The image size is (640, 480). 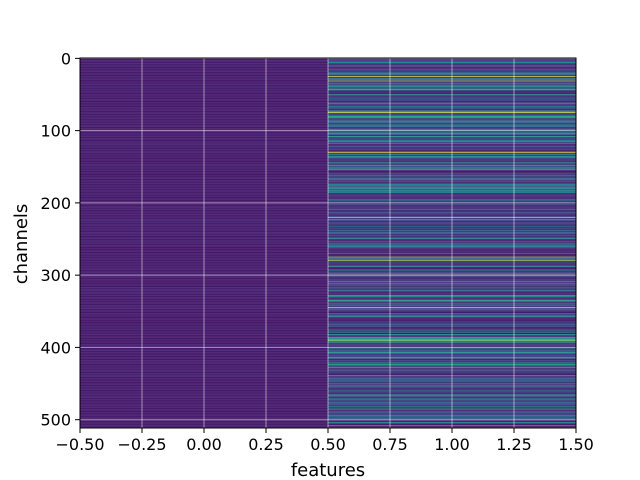 I want to click on y-tick-label: 200, so click(x=55, y=203).